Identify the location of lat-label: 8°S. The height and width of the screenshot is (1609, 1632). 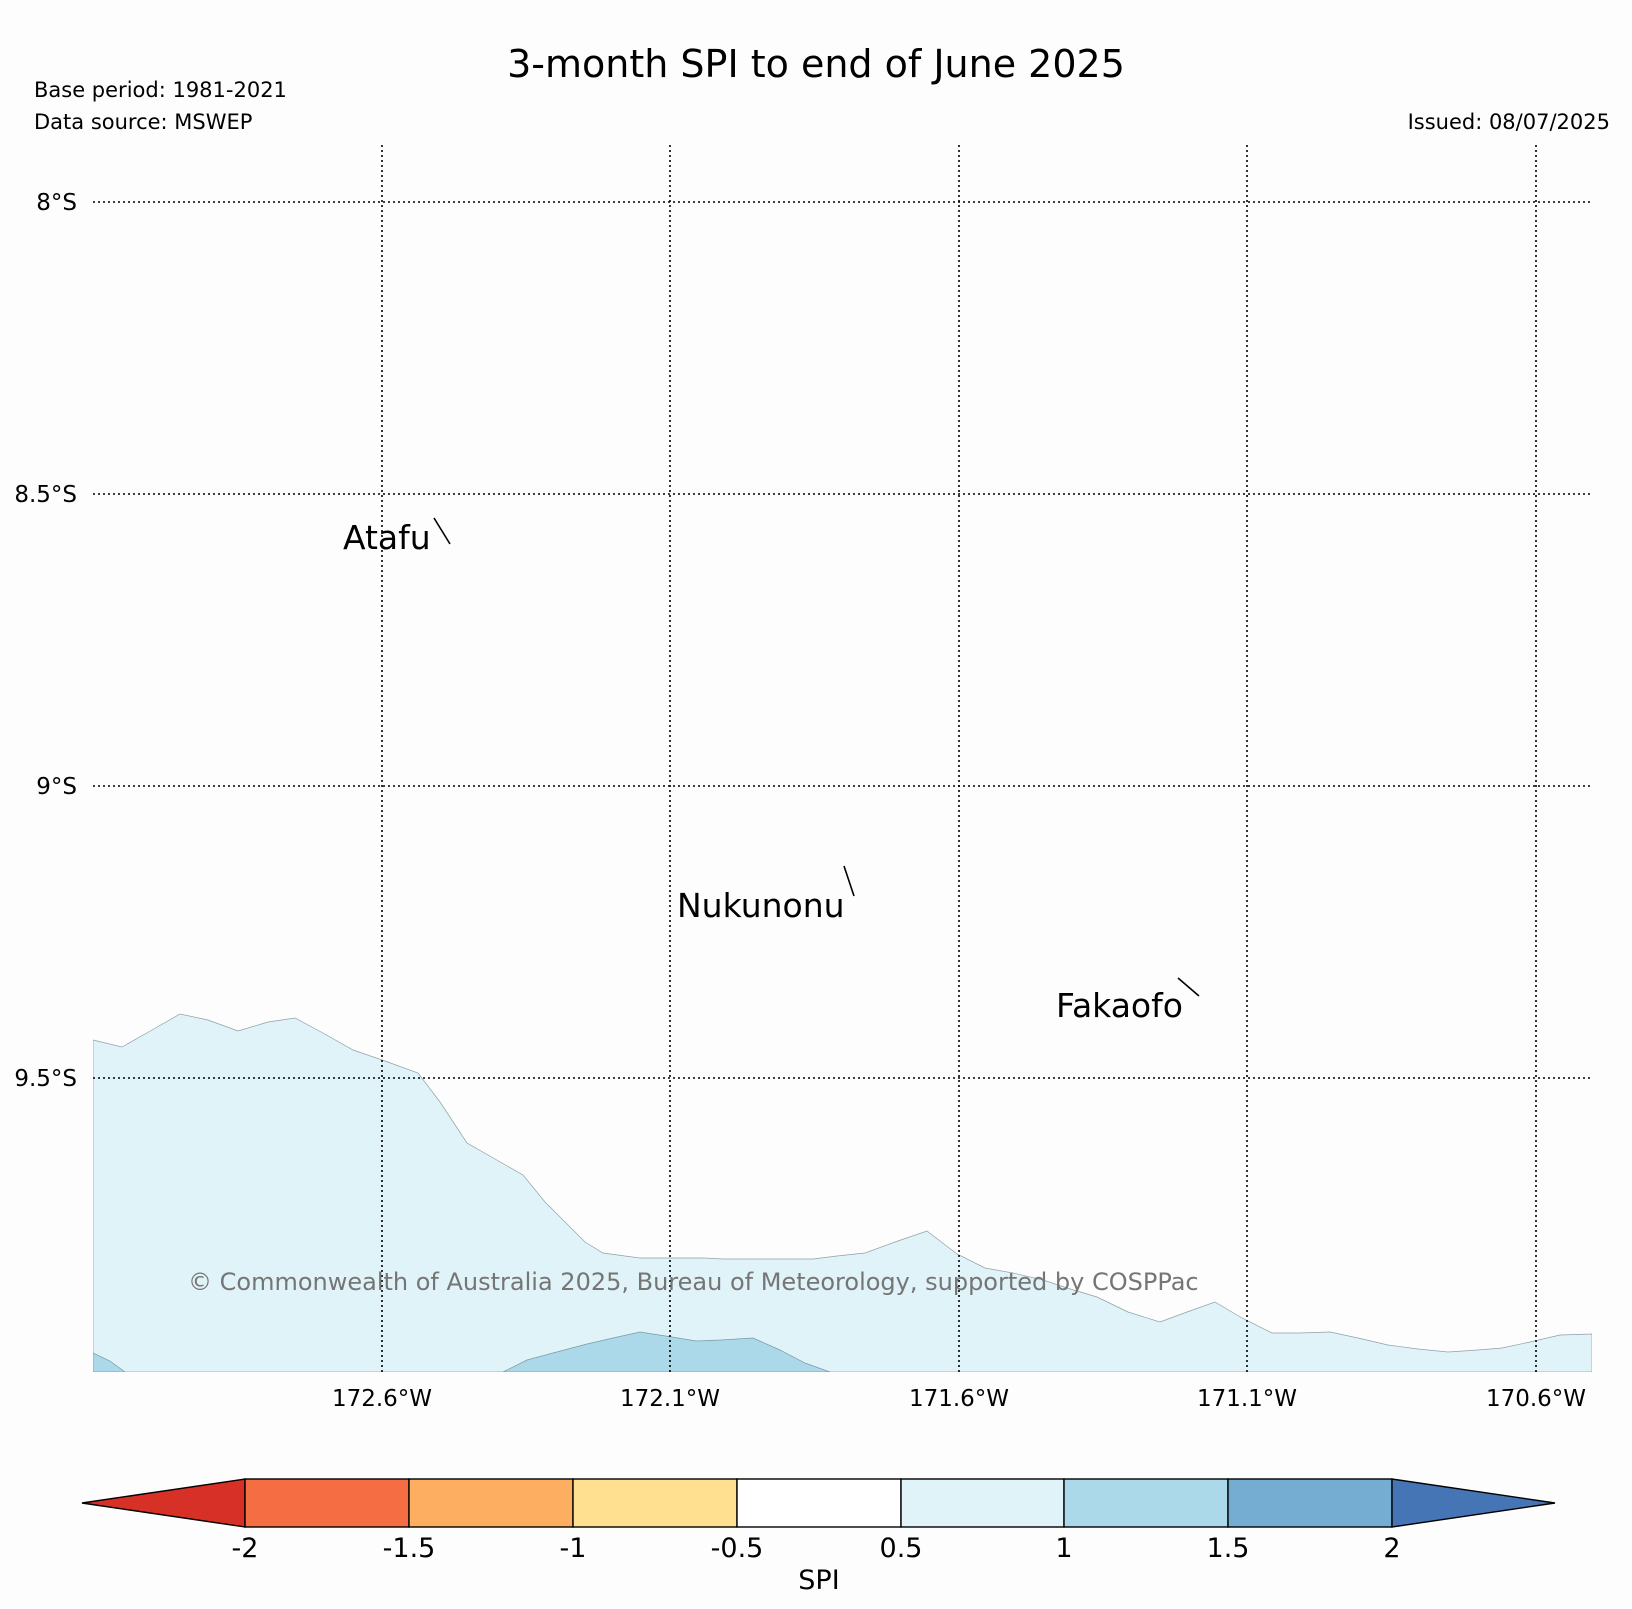
(56, 203).